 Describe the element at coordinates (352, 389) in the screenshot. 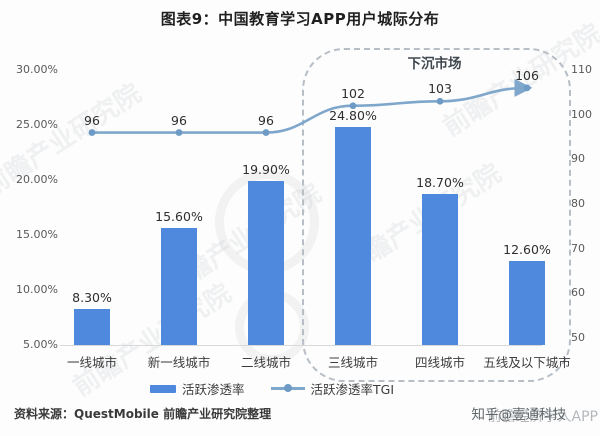

I see `legend-label: 活跃渗透率TGI` at that location.